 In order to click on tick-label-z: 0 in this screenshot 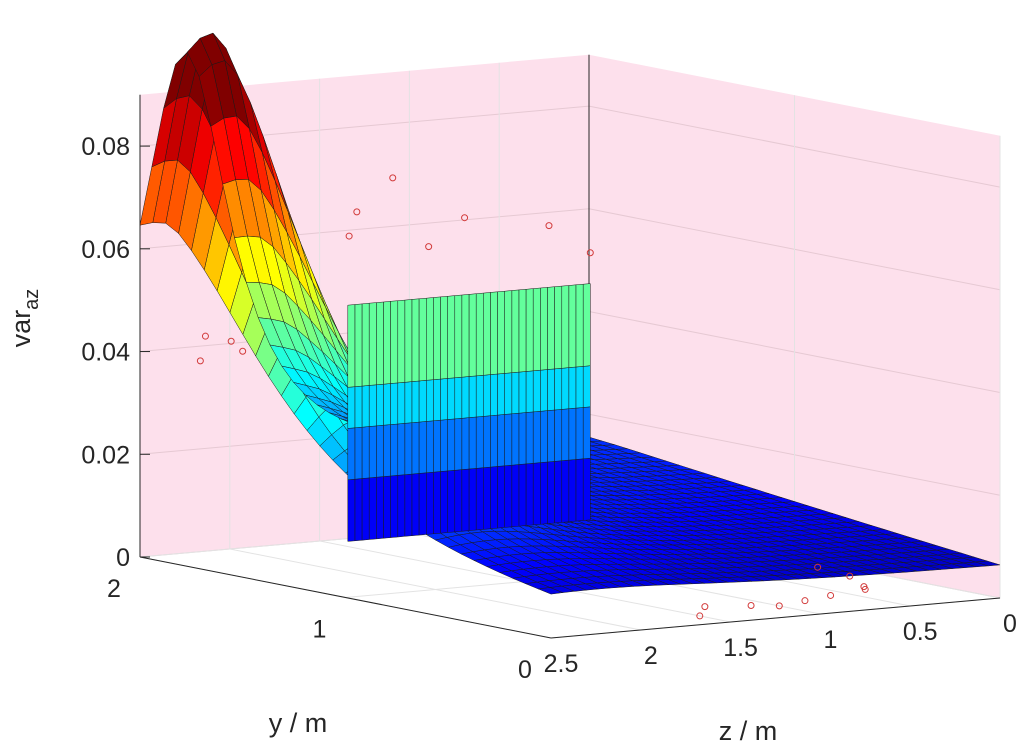, I will do `click(1010, 624)`.